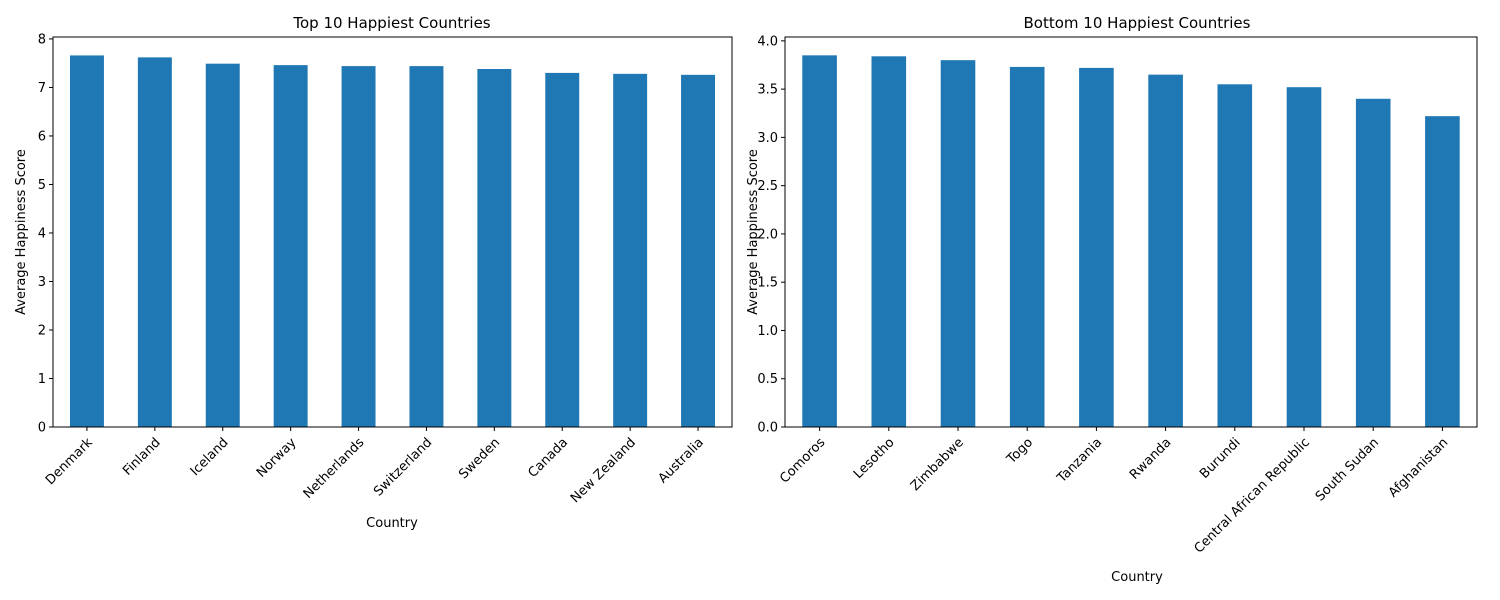 The width and height of the screenshot is (1500, 600). Describe the element at coordinates (889, 241) in the screenshot. I see `bar-lesotho` at that location.